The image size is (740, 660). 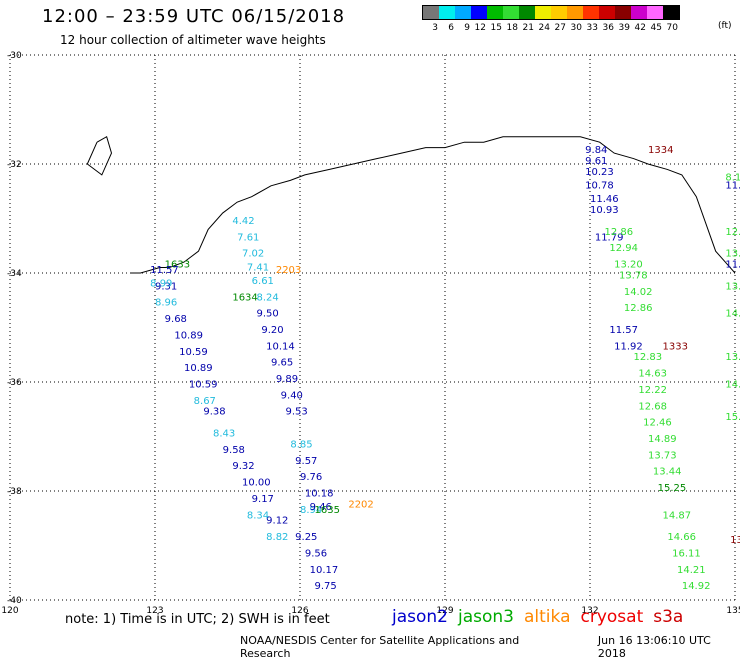 I want to click on legend-tick: 3, so click(x=435, y=28).